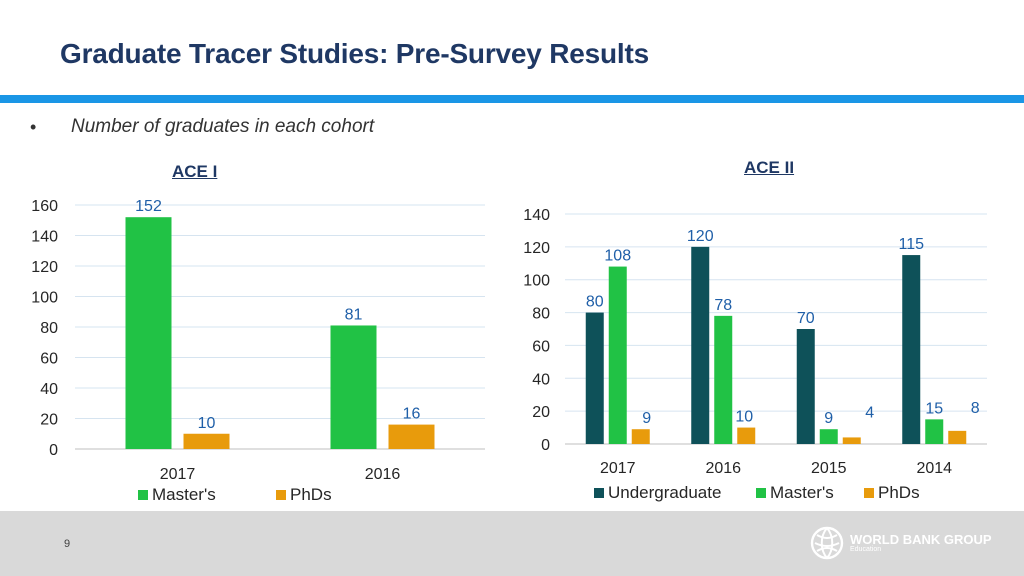 This screenshot has height=576, width=1024. Describe the element at coordinates (869, 412) in the screenshot. I see `ace2-data-label: 4` at that location.